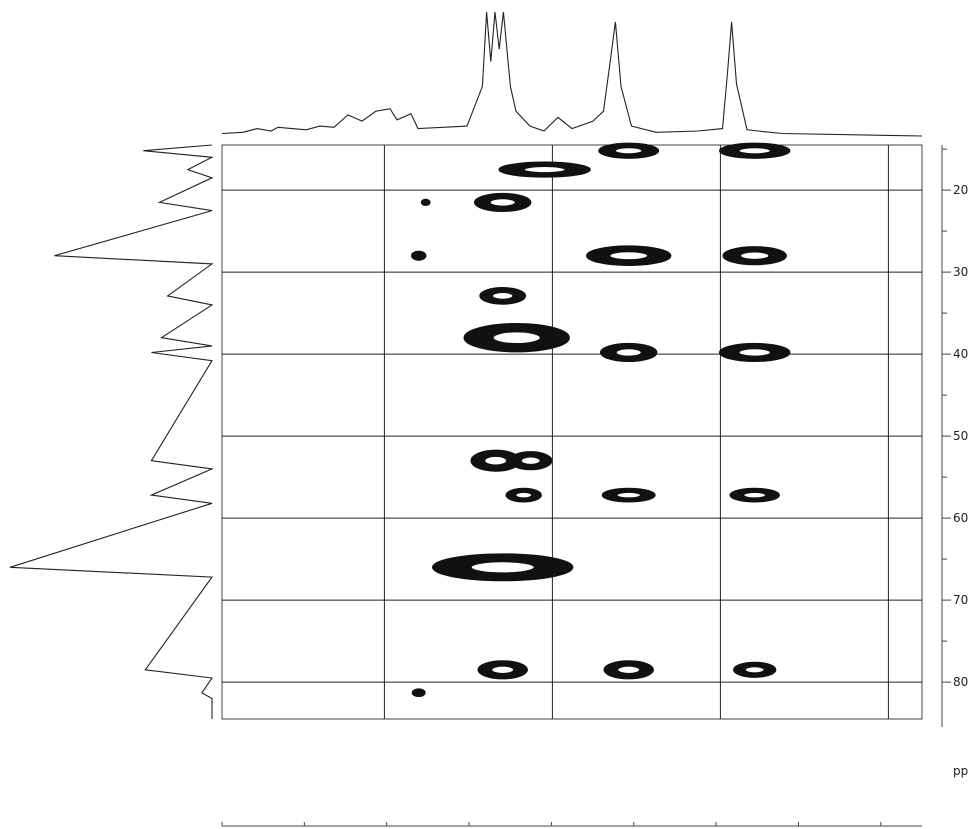 The image size is (973, 829). I want to click on y-tick-label: 80, so click(960, 682).